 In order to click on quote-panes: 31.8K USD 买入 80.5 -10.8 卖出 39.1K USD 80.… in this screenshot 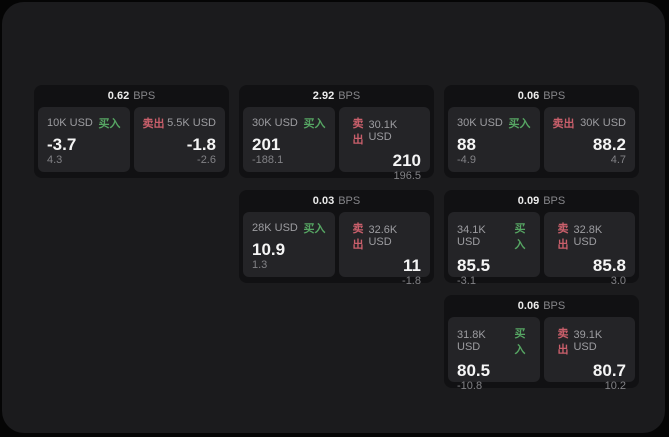, I will do `click(541, 354)`.